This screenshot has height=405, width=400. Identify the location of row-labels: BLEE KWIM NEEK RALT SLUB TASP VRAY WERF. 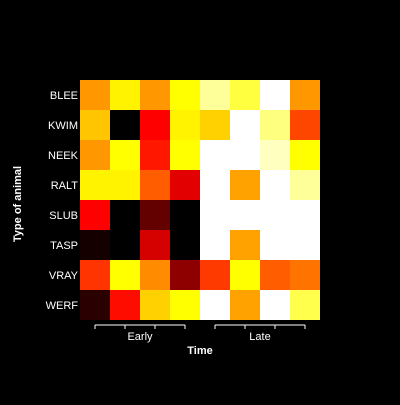
(62, 201).